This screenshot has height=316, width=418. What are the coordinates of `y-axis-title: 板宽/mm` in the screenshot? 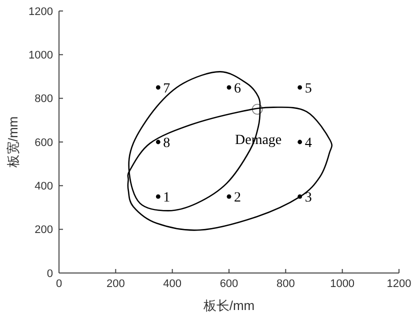 It's located at (12, 142).